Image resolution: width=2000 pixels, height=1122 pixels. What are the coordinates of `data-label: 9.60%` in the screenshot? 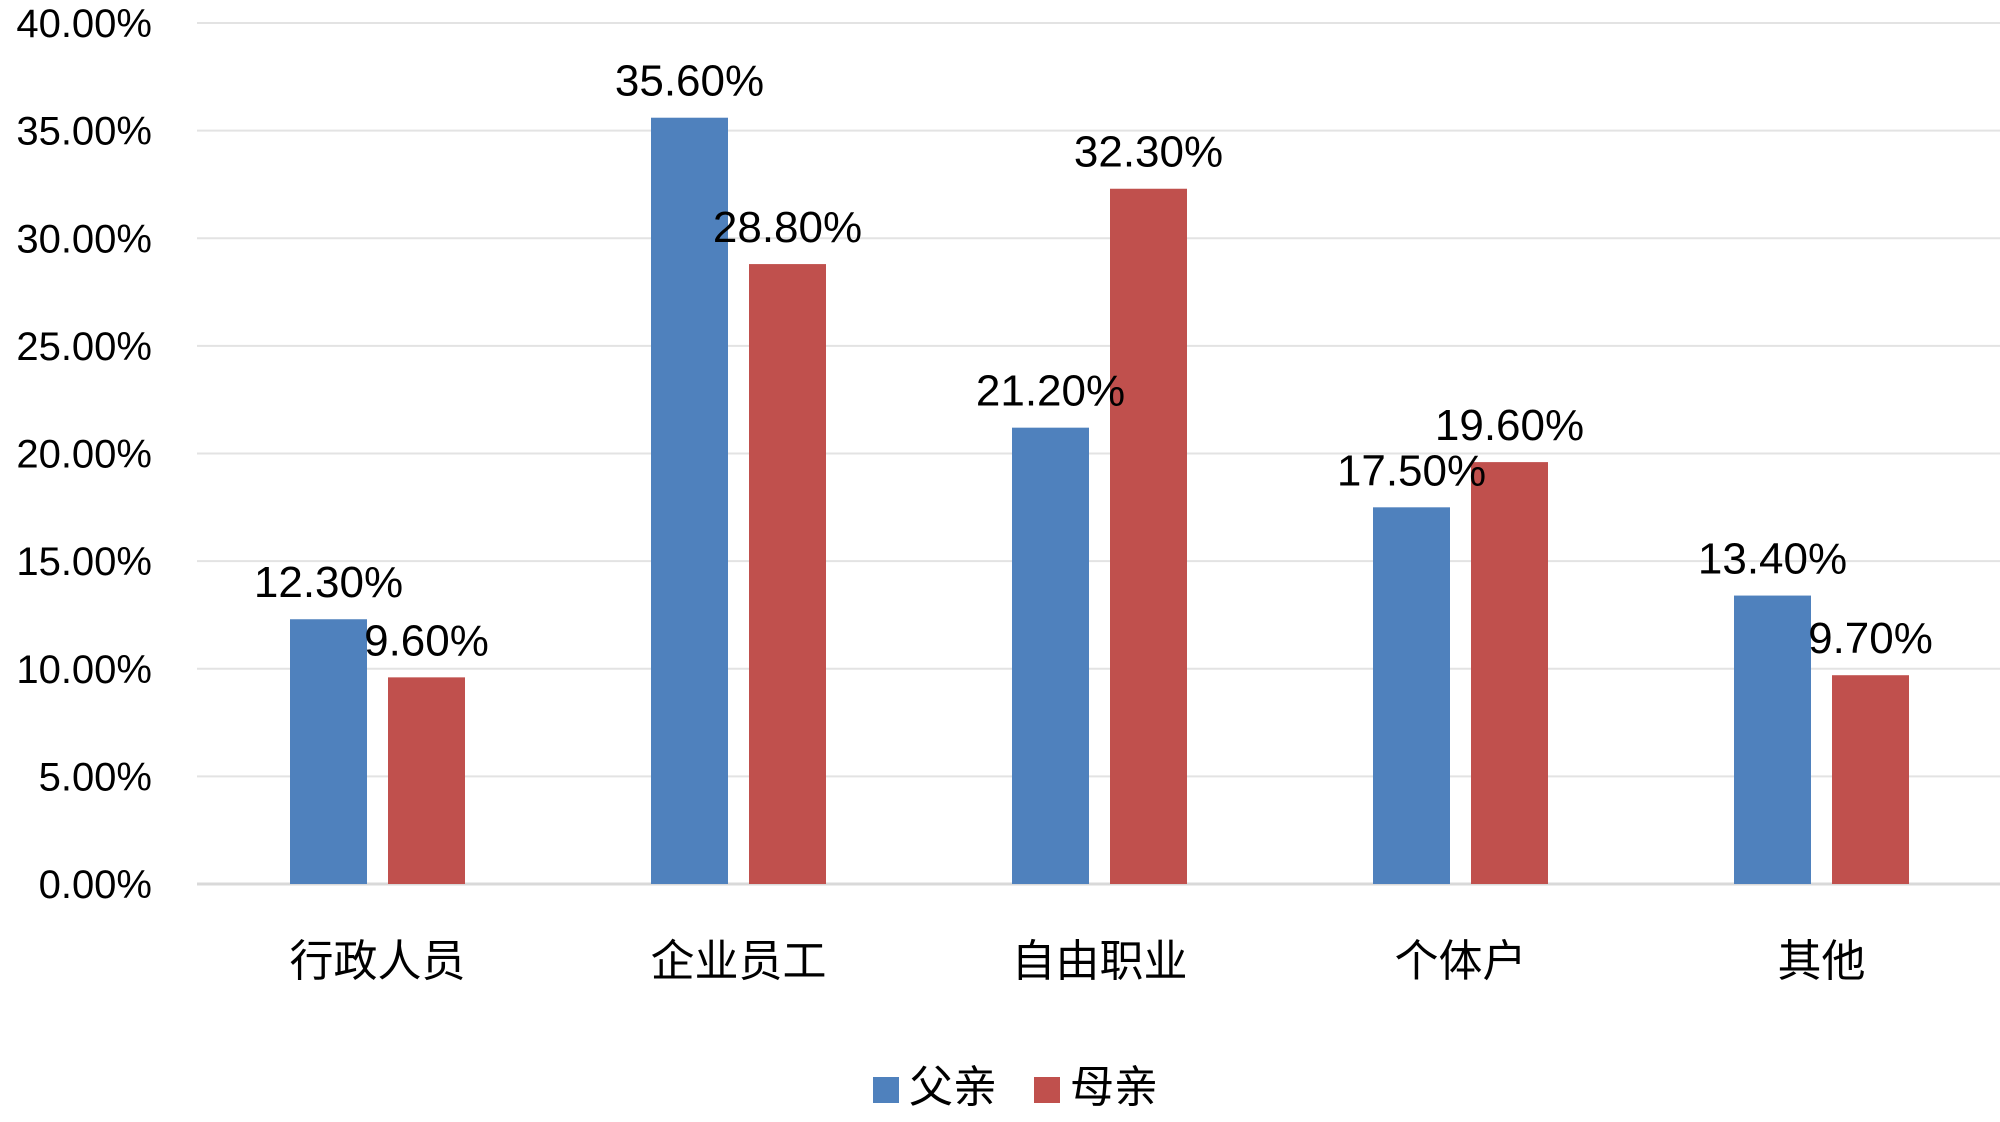 It's located at (426, 640).